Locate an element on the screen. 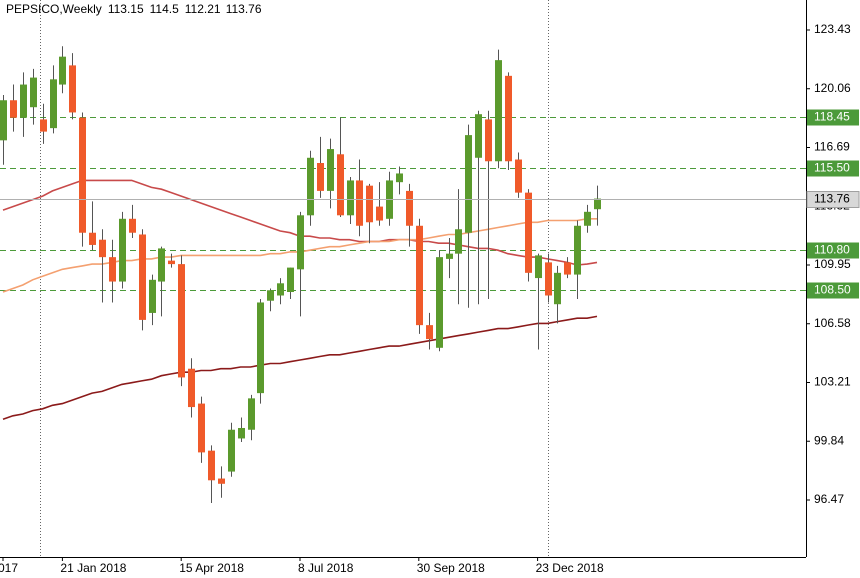 The width and height of the screenshot is (860, 578). level-label: 115.50 is located at coordinates (832, 168).